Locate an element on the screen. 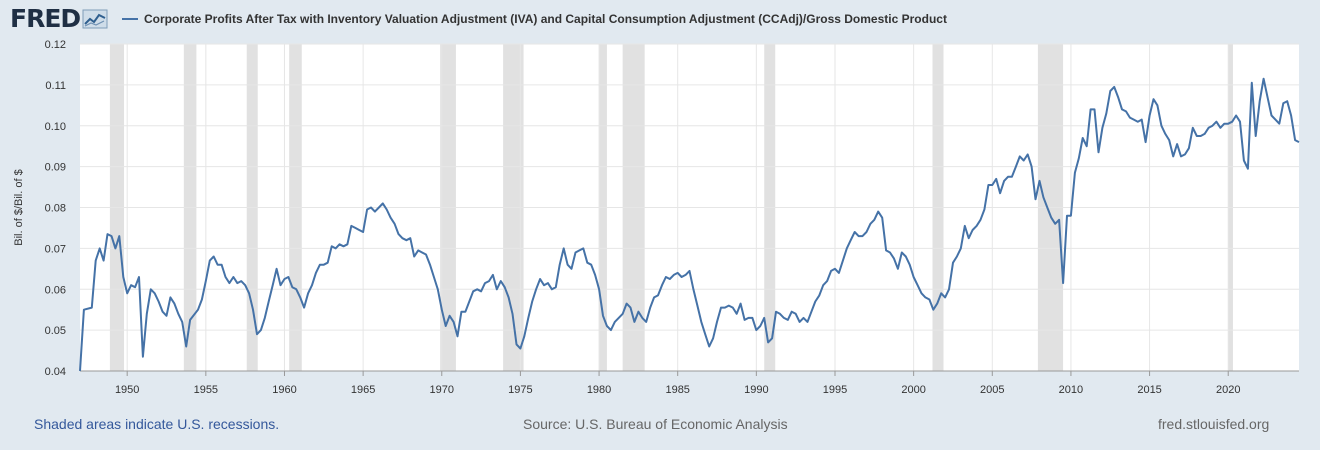 This screenshot has height=450, width=1320. logo-text: FRED is located at coordinates (45, 18).